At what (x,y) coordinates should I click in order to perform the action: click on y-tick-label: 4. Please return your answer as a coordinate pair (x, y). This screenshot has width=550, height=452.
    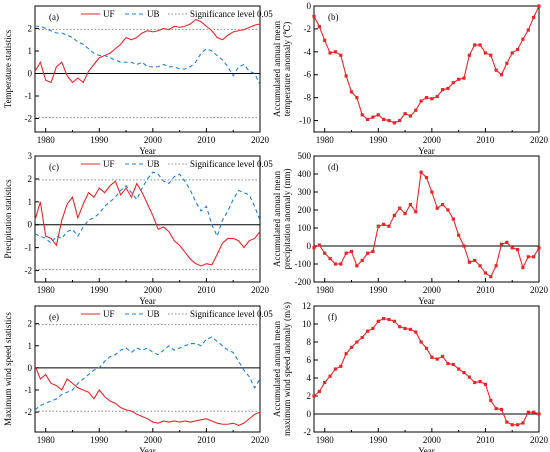
    Looking at the image, I should click on (309, 378).